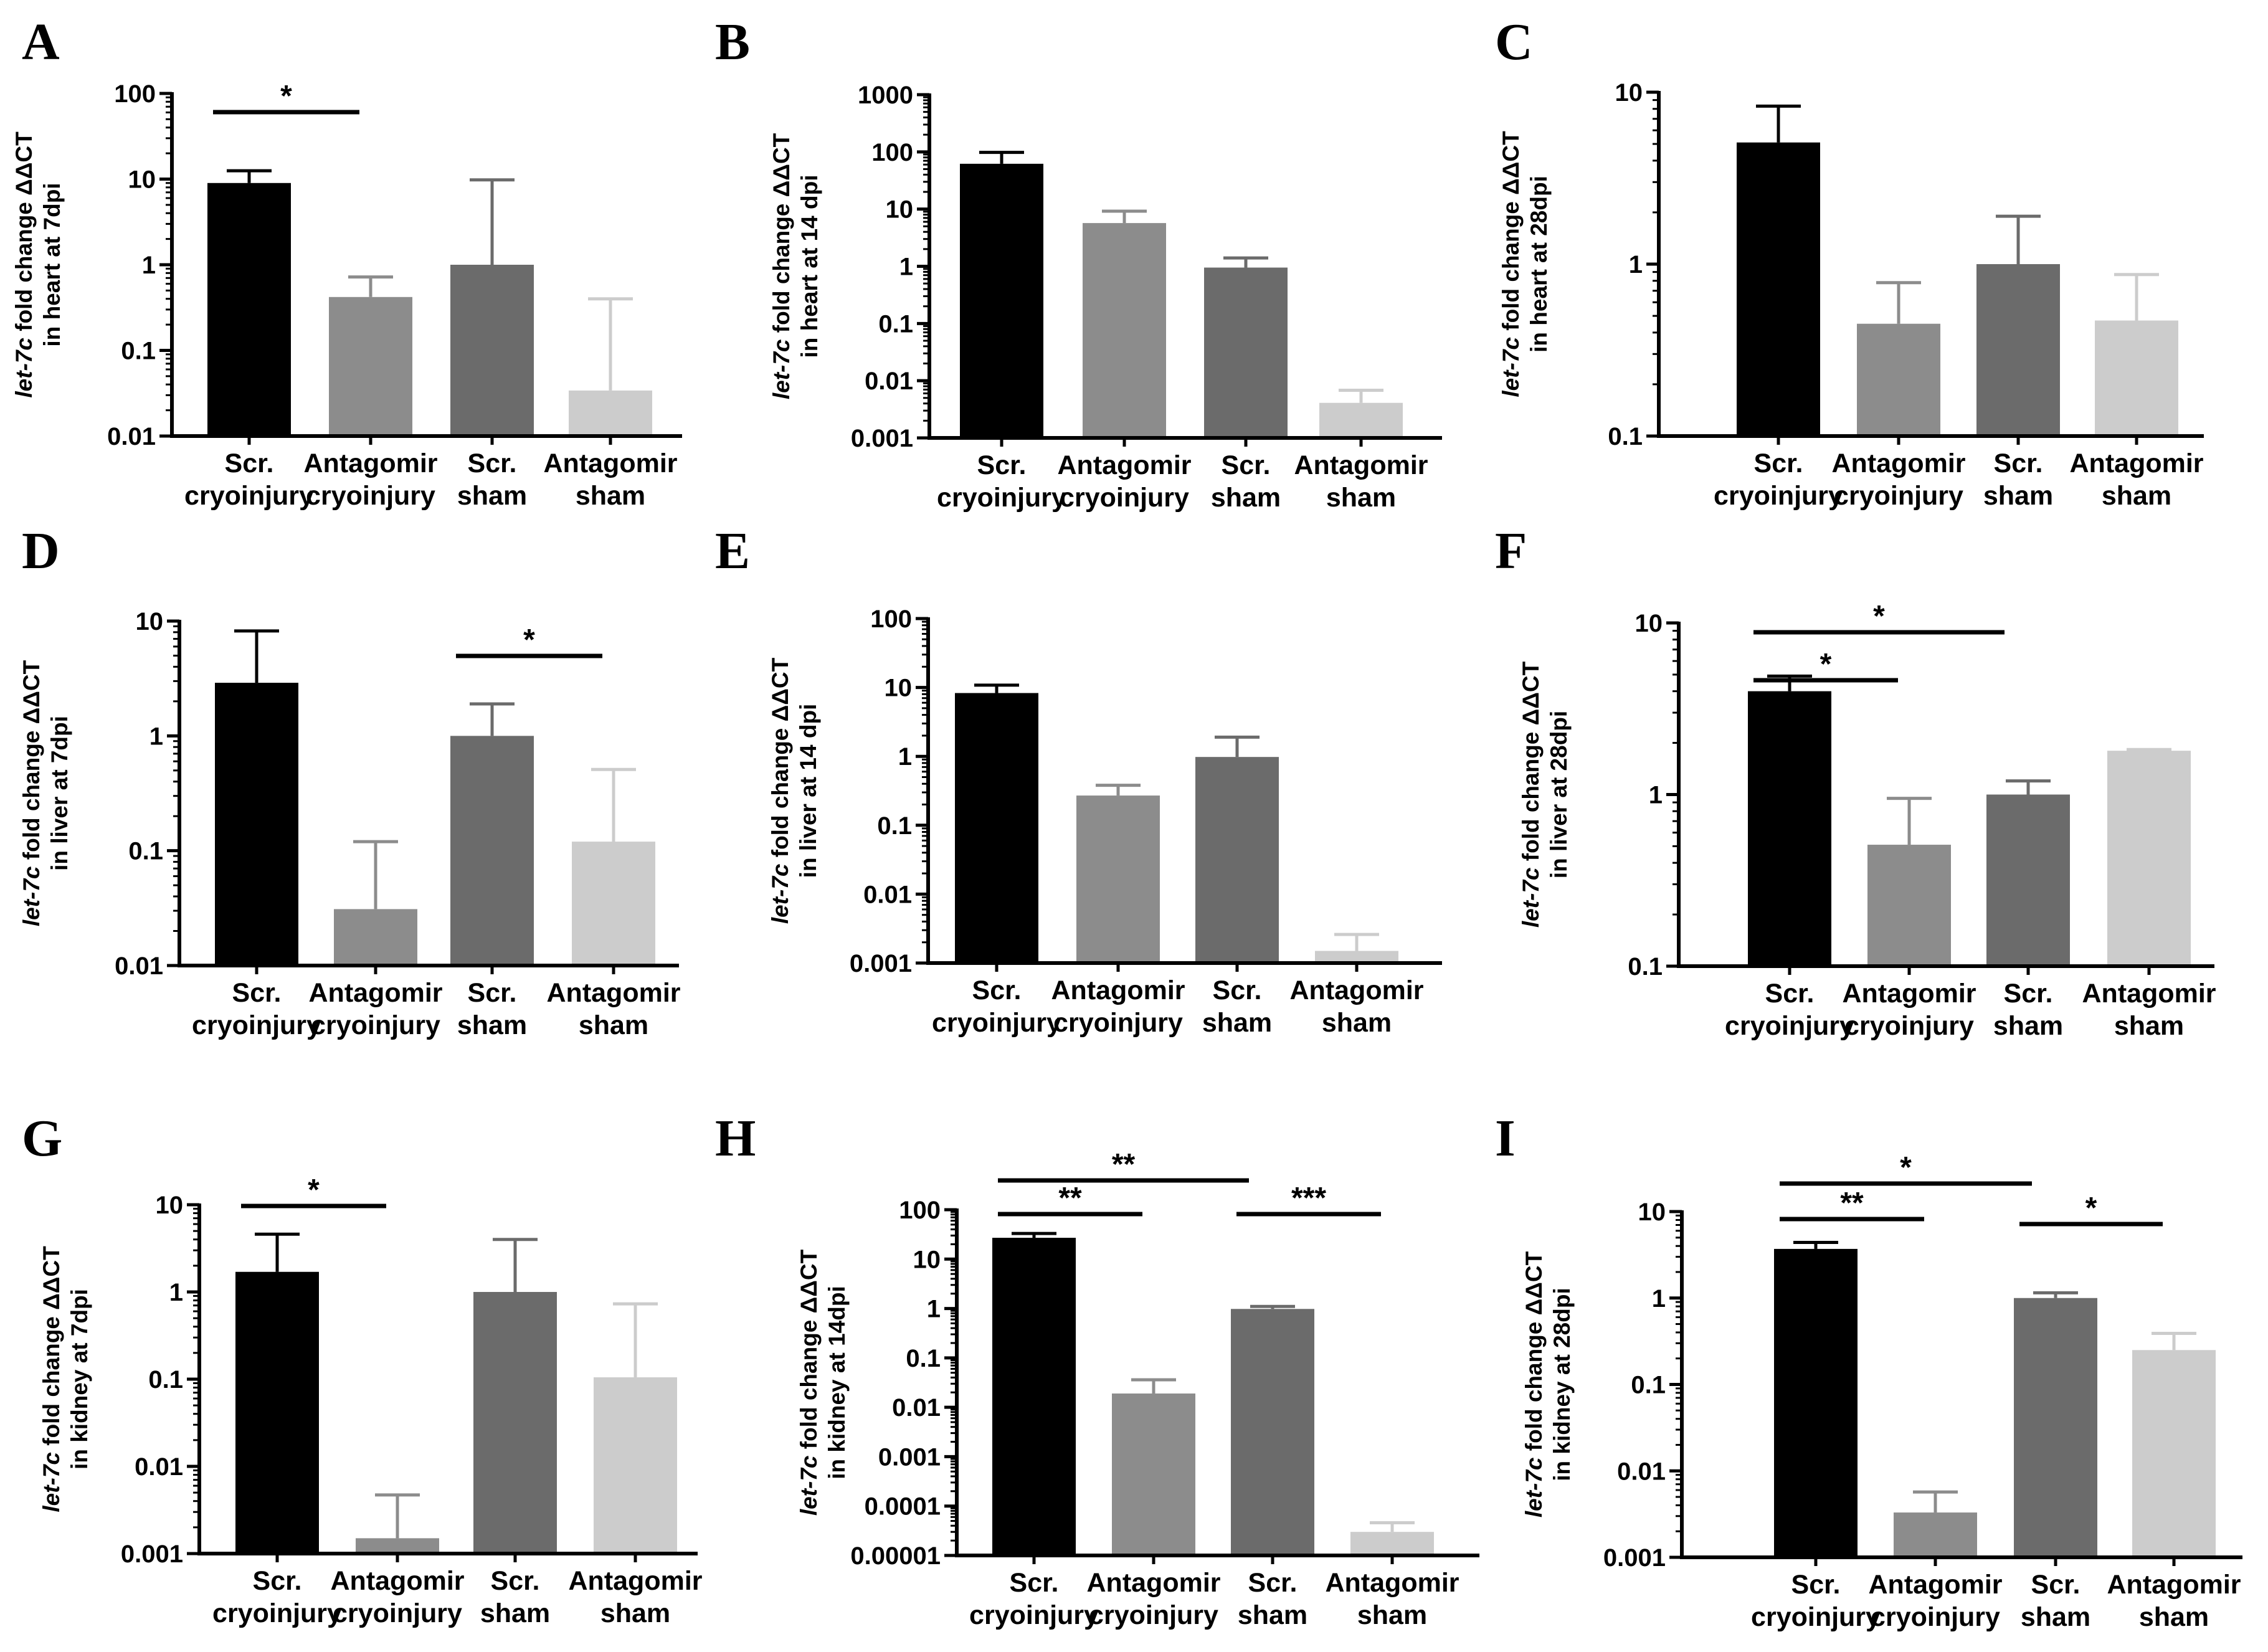 This screenshot has width=2268, height=1652. What do you see at coordinates (41, 551) in the screenshot?
I see `panel-letter: D` at bounding box center [41, 551].